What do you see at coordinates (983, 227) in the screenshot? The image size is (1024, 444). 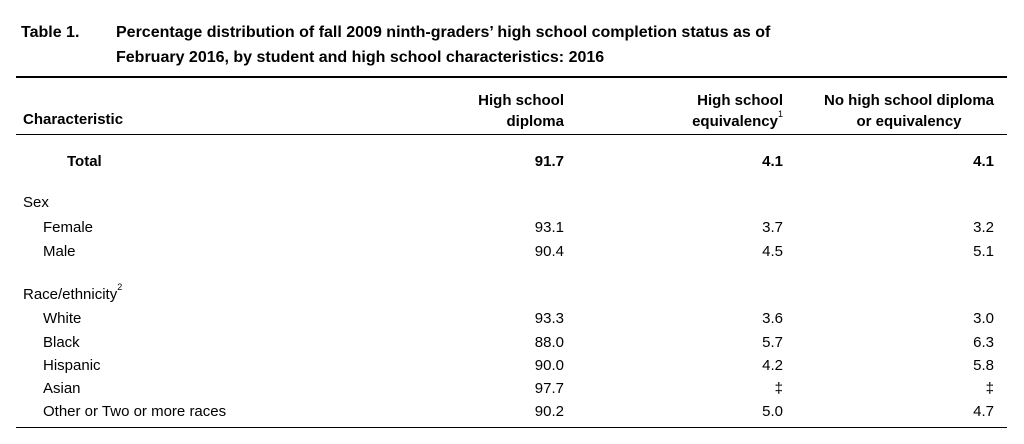 I see `cell-no-diploma: 3.2` at bounding box center [983, 227].